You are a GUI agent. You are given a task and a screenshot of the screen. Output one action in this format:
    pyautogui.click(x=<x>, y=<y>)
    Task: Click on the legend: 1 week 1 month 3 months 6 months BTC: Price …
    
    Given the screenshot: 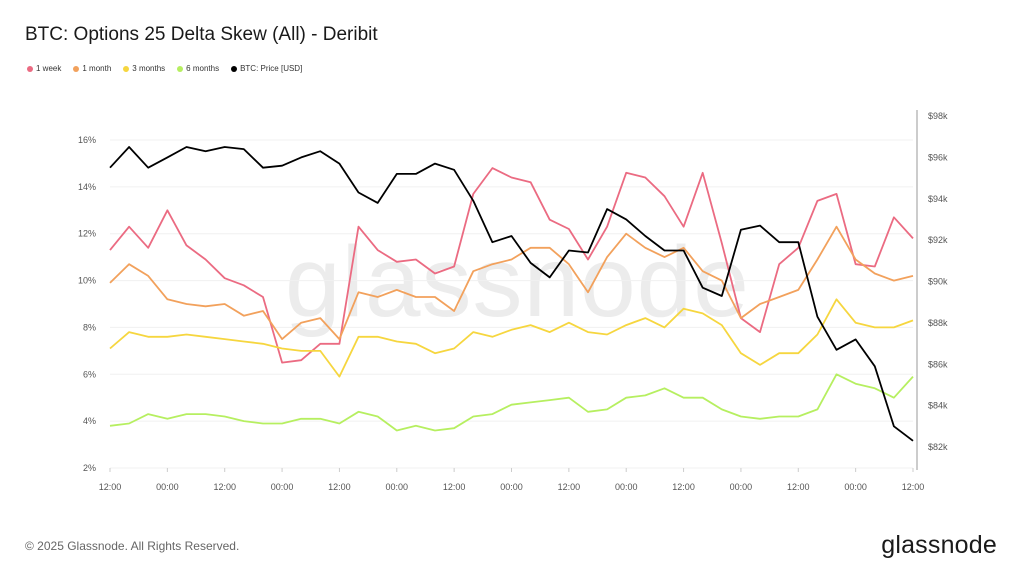 What is the action you would take?
    pyautogui.click(x=164, y=68)
    